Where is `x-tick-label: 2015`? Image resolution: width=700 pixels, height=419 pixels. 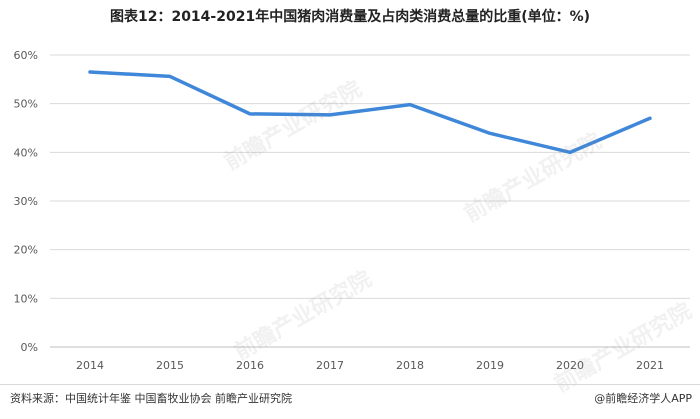
x-tick-label: 2015 is located at coordinates (170, 365).